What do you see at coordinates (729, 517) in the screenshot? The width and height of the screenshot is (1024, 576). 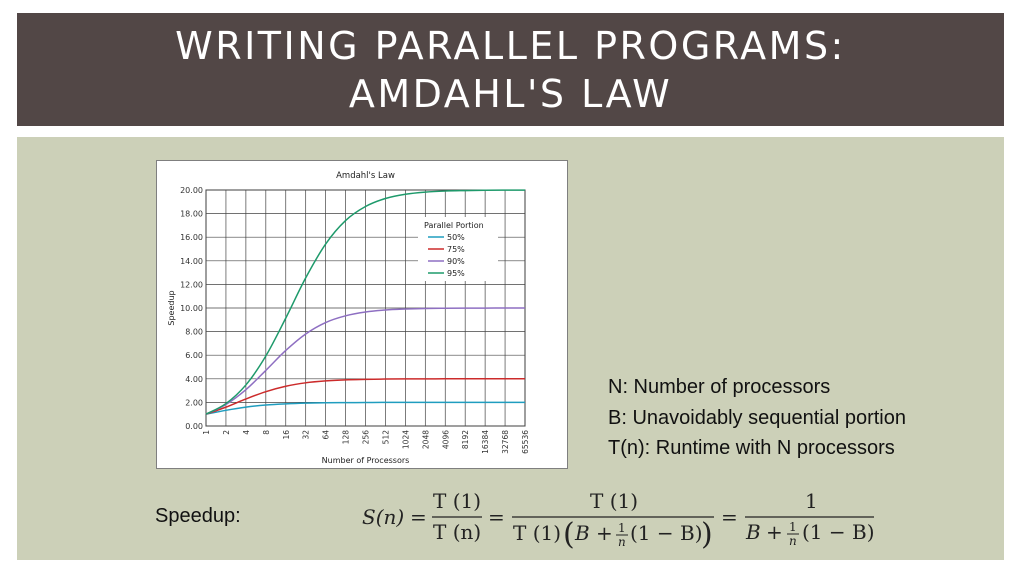 I see `formula-eq-3: =` at bounding box center [729, 517].